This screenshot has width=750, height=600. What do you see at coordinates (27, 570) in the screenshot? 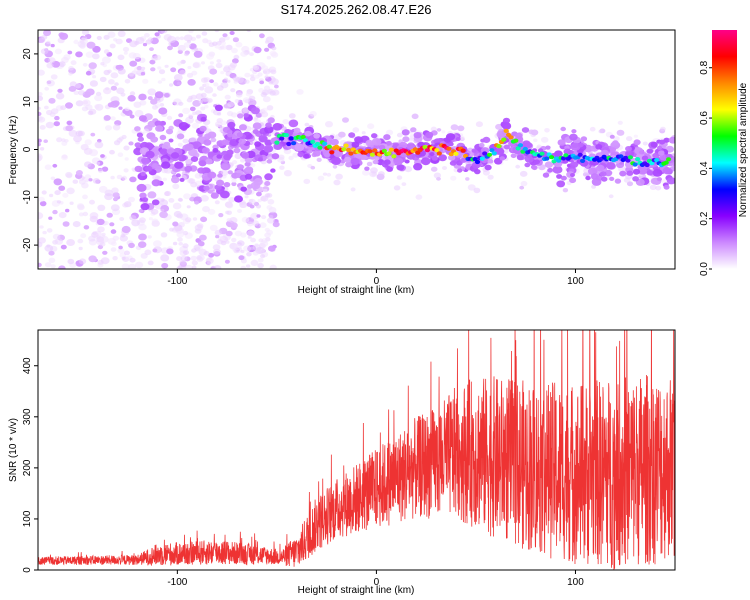
I see `y-tick-label: 0` at bounding box center [27, 570].